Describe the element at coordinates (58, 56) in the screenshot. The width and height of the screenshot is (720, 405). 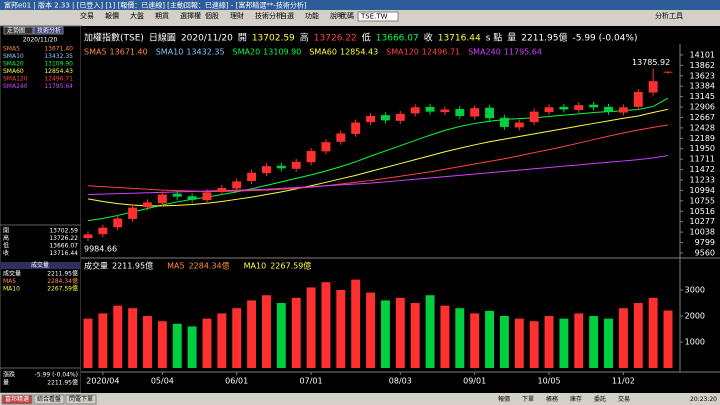
I see `ma-value: 13432.35` at that location.